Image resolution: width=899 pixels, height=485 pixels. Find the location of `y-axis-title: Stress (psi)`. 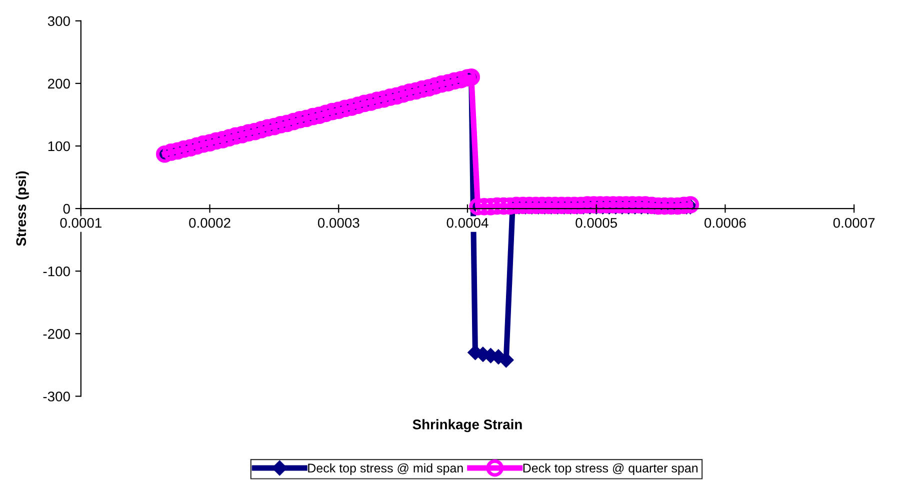

y-axis-title: Stress (psi) is located at coordinates (22, 208).